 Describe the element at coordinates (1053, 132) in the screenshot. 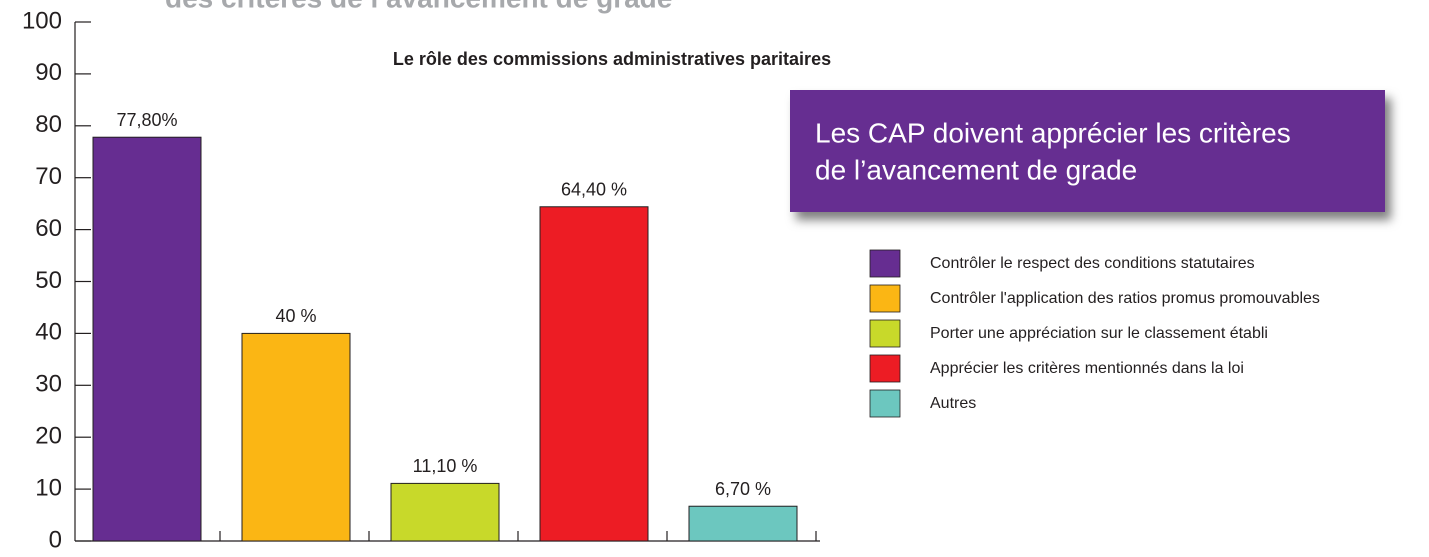

I see `callout-line: Les CAP doivent apprécier les critères` at that location.